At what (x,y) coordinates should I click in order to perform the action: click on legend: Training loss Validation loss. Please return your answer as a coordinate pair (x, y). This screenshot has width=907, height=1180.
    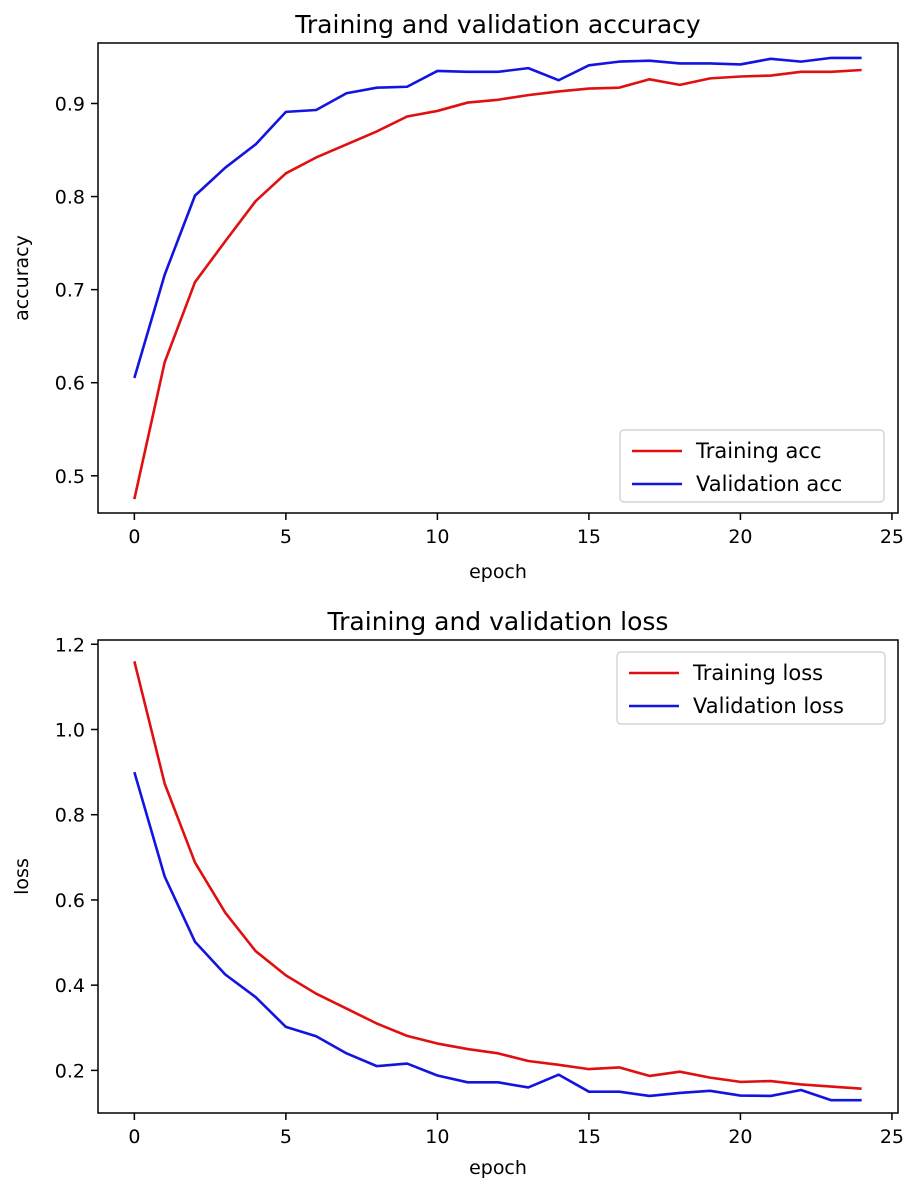
    Looking at the image, I should click on (751, 688).